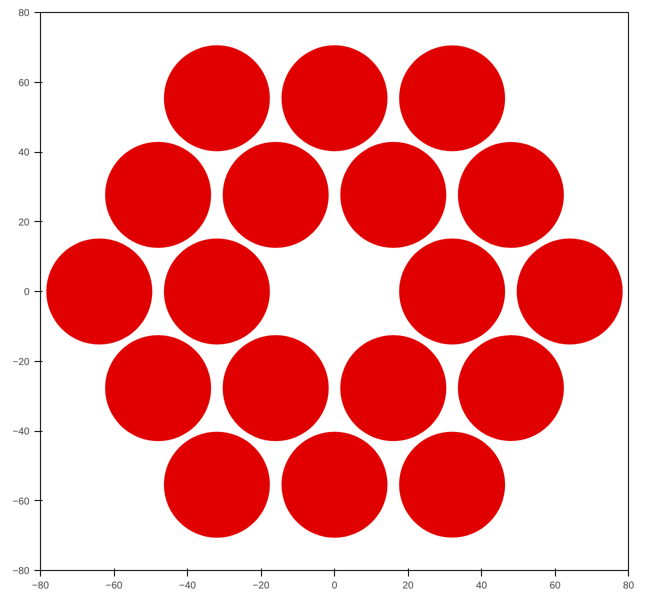 Image resolution: width=645 pixels, height=606 pixels. Describe the element at coordinates (21, 571) in the screenshot. I see `y-tick-label: −80` at that location.